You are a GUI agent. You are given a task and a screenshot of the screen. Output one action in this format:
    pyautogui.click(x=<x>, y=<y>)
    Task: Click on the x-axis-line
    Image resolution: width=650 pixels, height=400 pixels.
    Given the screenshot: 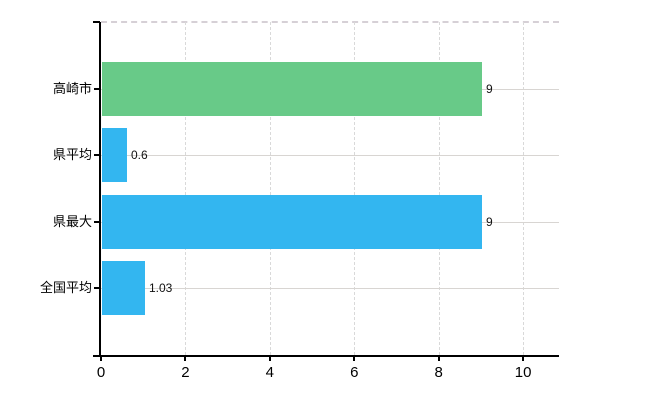 What is the action you would take?
    pyautogui.click(x=326, y=356)
    